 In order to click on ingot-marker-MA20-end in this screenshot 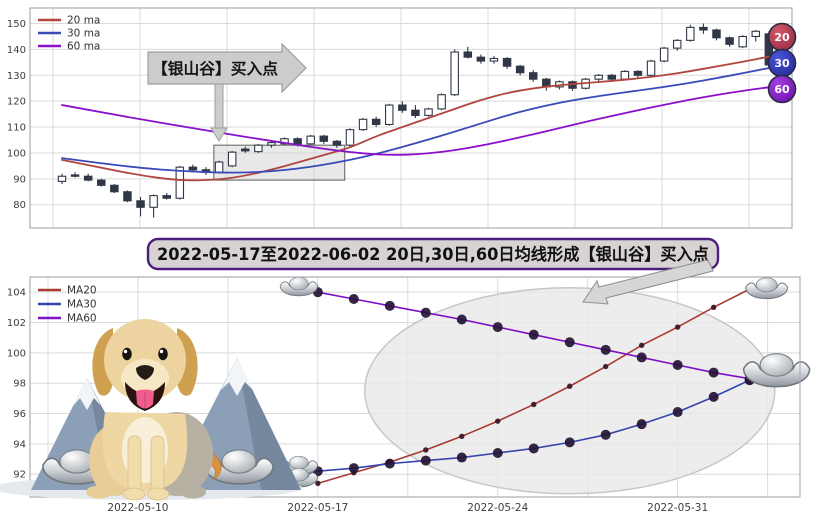, I will do `click(767, 288)`.